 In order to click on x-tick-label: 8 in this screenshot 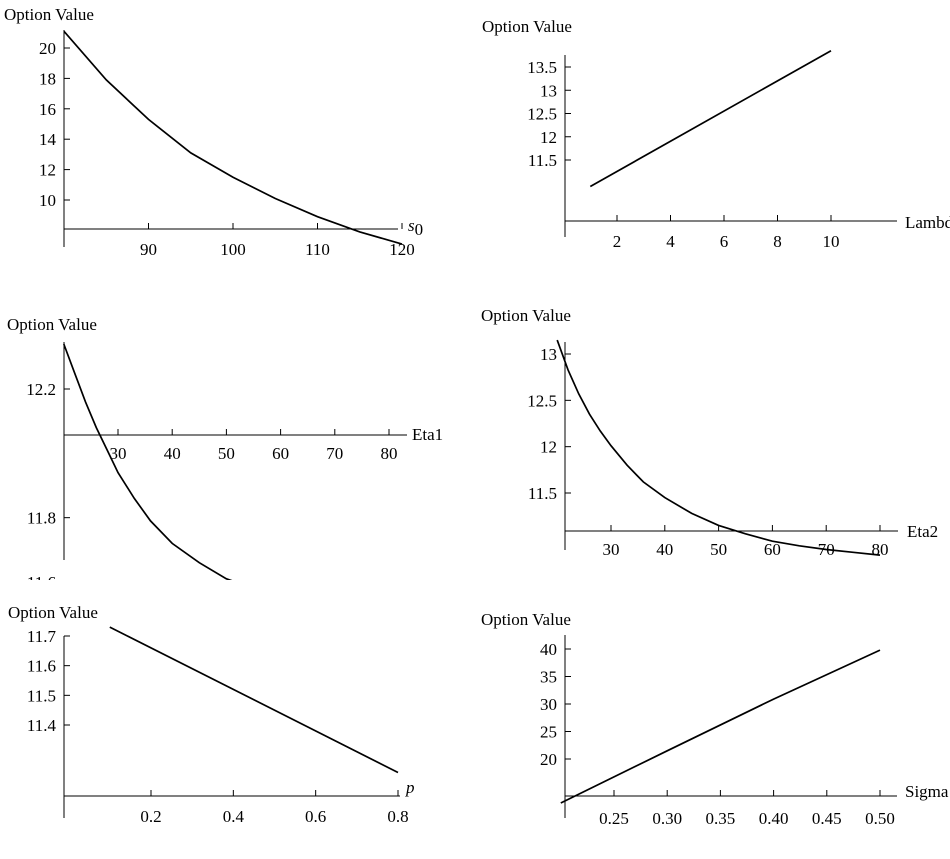, I will do `click(777, 241)`.